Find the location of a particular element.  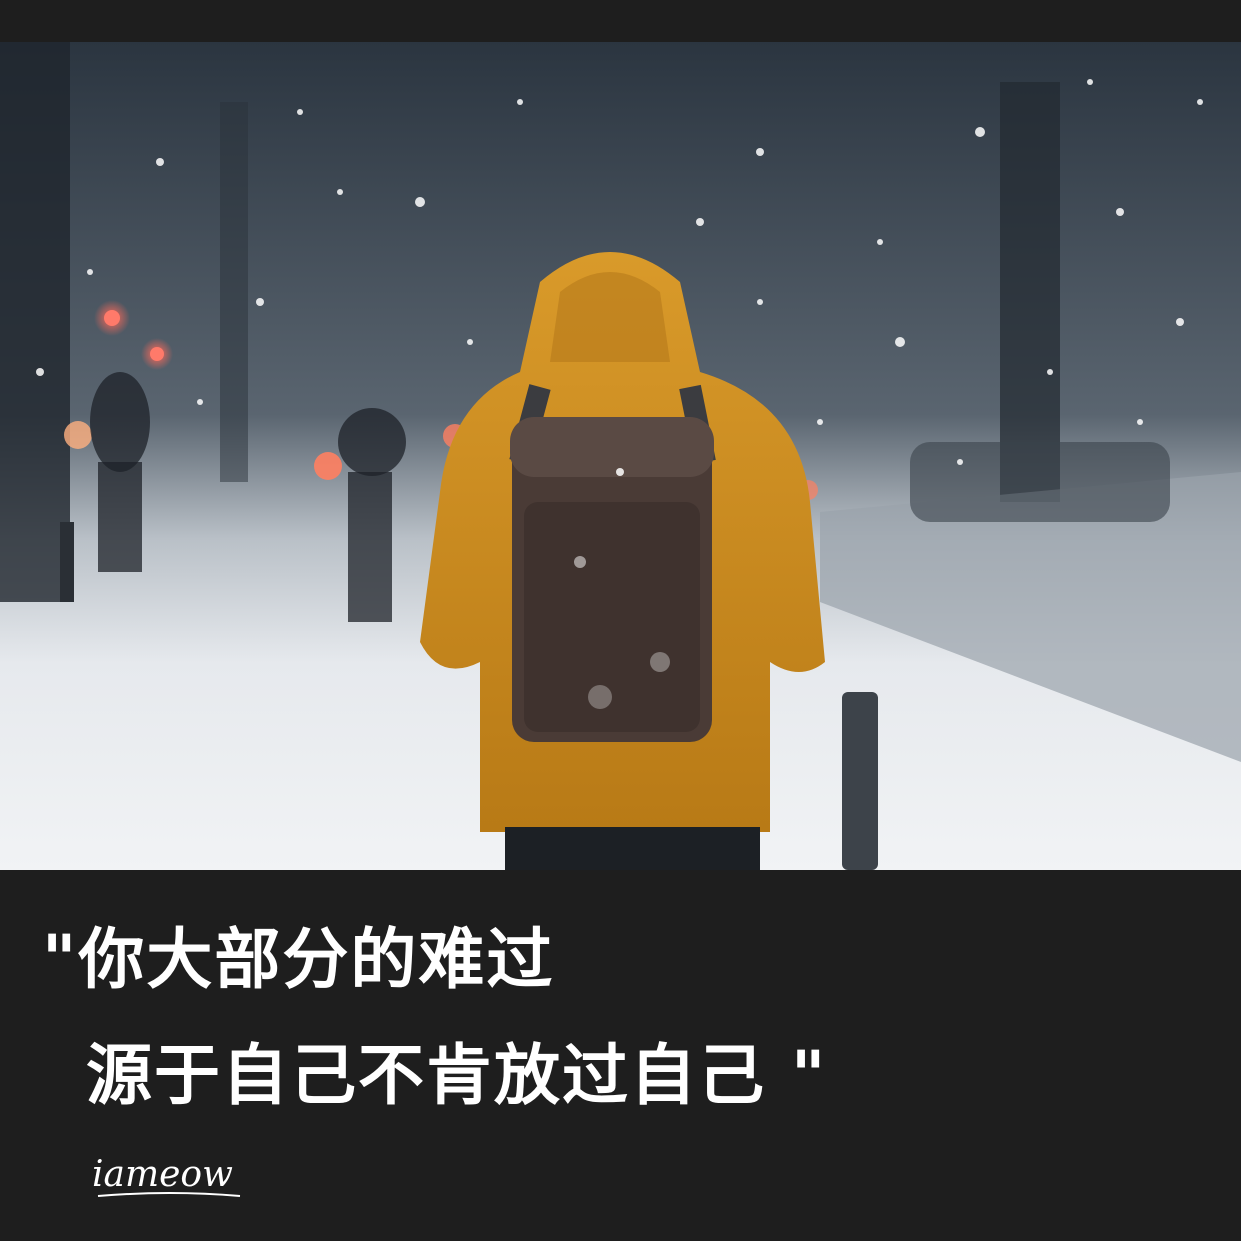

iameow-logo: iameow is located at coordinates (166, 1175).